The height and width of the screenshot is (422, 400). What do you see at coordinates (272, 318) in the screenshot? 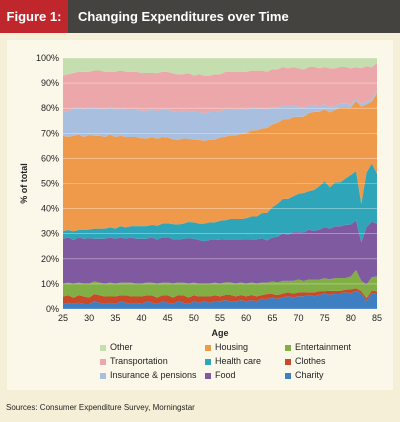
I see `x-tick-label: 65` at bounding box center [272, 318].